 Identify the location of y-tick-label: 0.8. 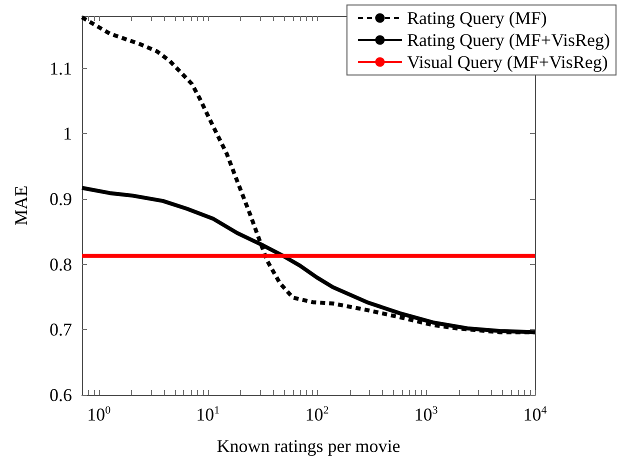
(61, 264).